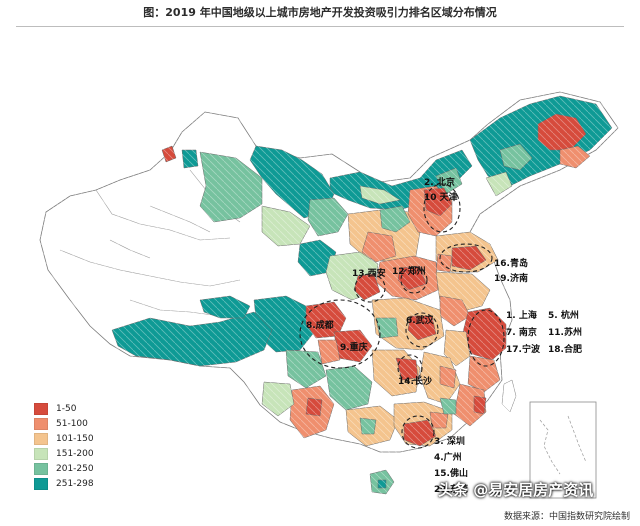  I want to click on figure-title: 图：2019 年中国地级以上城市房地产开发投资吸引力排名区域分布情况, so click(320, 12).